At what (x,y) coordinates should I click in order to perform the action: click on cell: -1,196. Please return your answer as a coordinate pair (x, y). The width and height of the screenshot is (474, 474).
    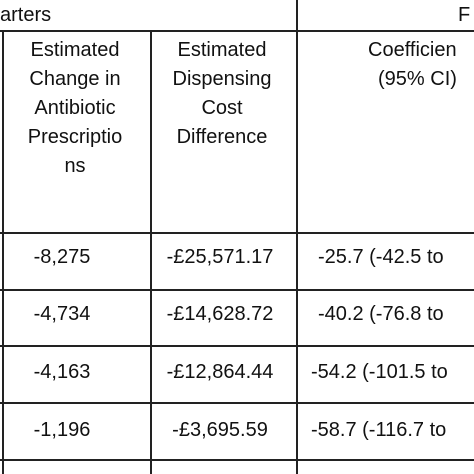
    Looking at the image, I should click on (62, 430).